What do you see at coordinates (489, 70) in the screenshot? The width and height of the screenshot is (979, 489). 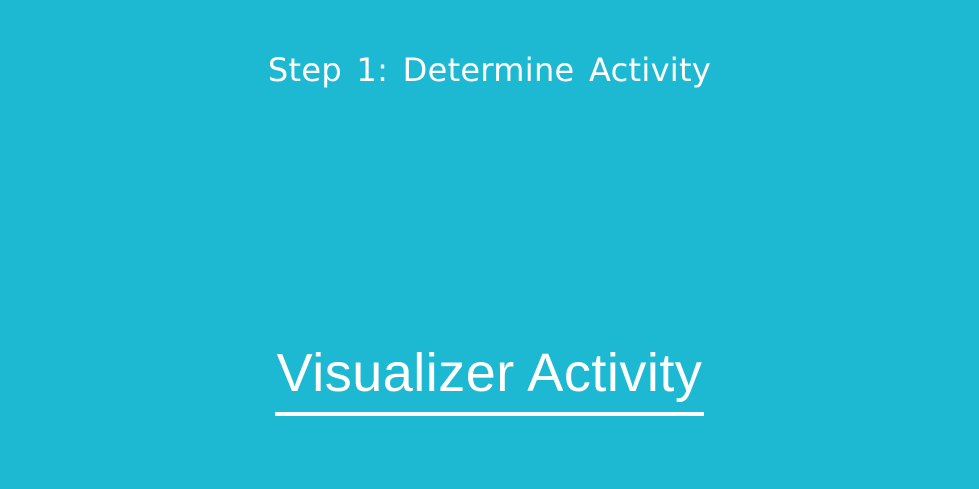 I see `step-title: Step 1: Determine Activity` at bounding box center [489, 70].